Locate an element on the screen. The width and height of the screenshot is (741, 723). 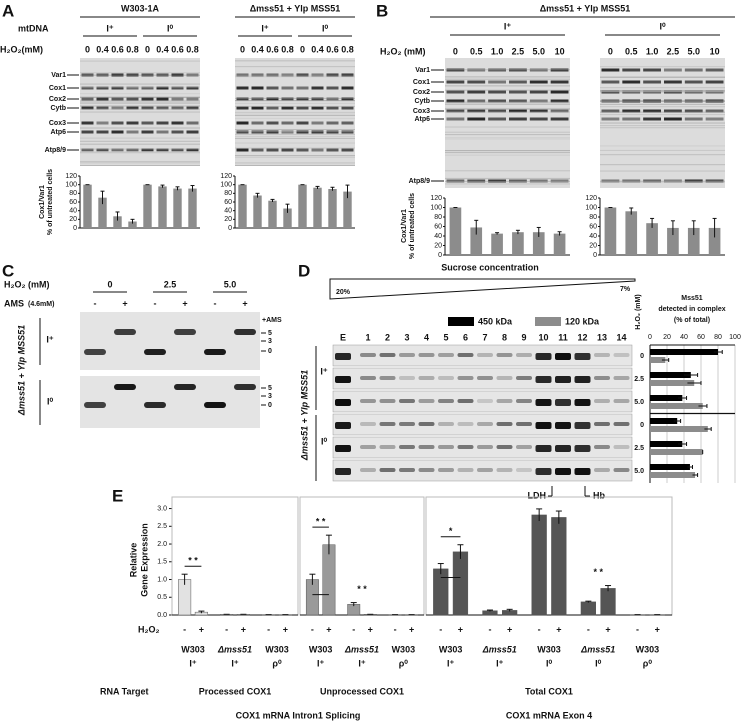
x-tick-label: 40 is located at coordinates (684, 337).